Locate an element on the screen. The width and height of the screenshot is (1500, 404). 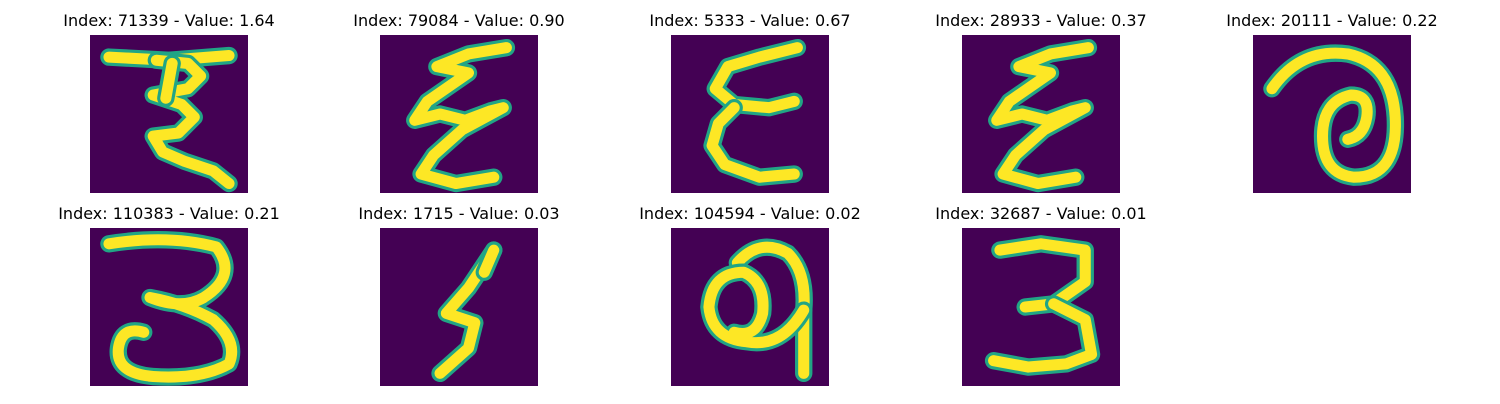
panel-title: Index: 1715 - Value: 0.03 is located at coordinates (459, 213).